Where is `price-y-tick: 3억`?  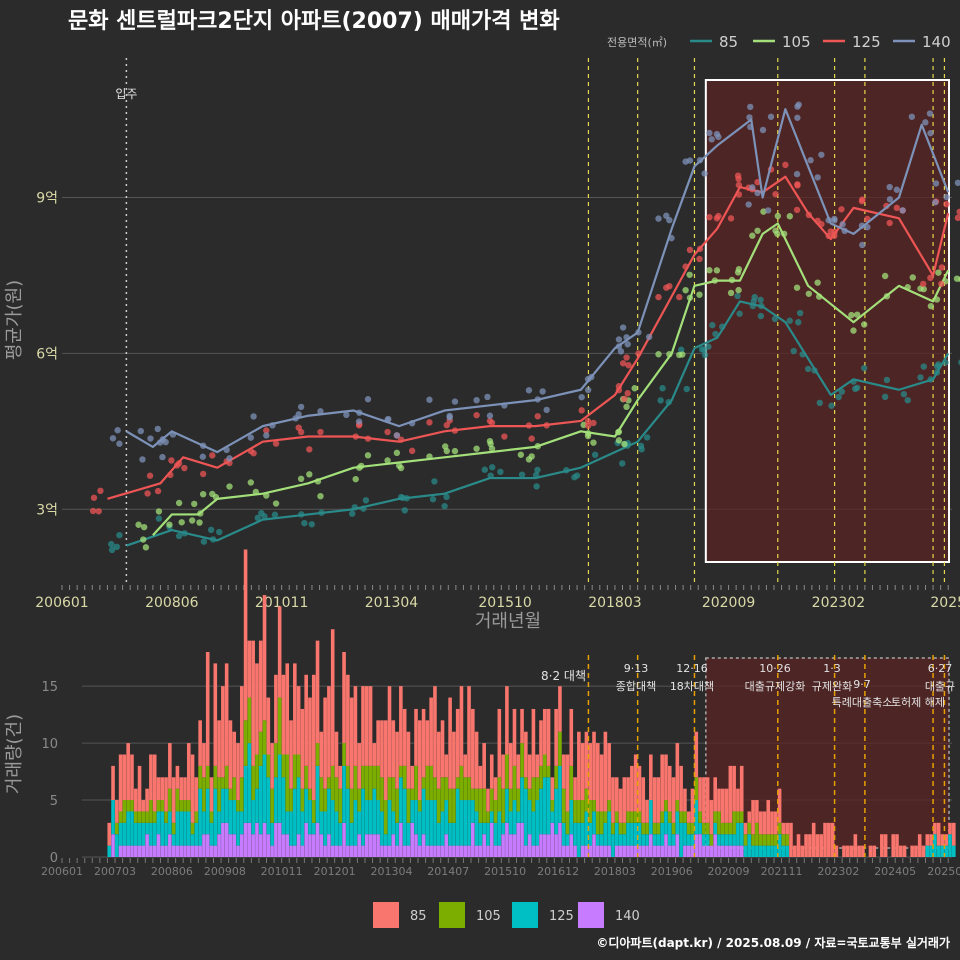
price-y-tick: 3억 is located at coordinates (47, 510).